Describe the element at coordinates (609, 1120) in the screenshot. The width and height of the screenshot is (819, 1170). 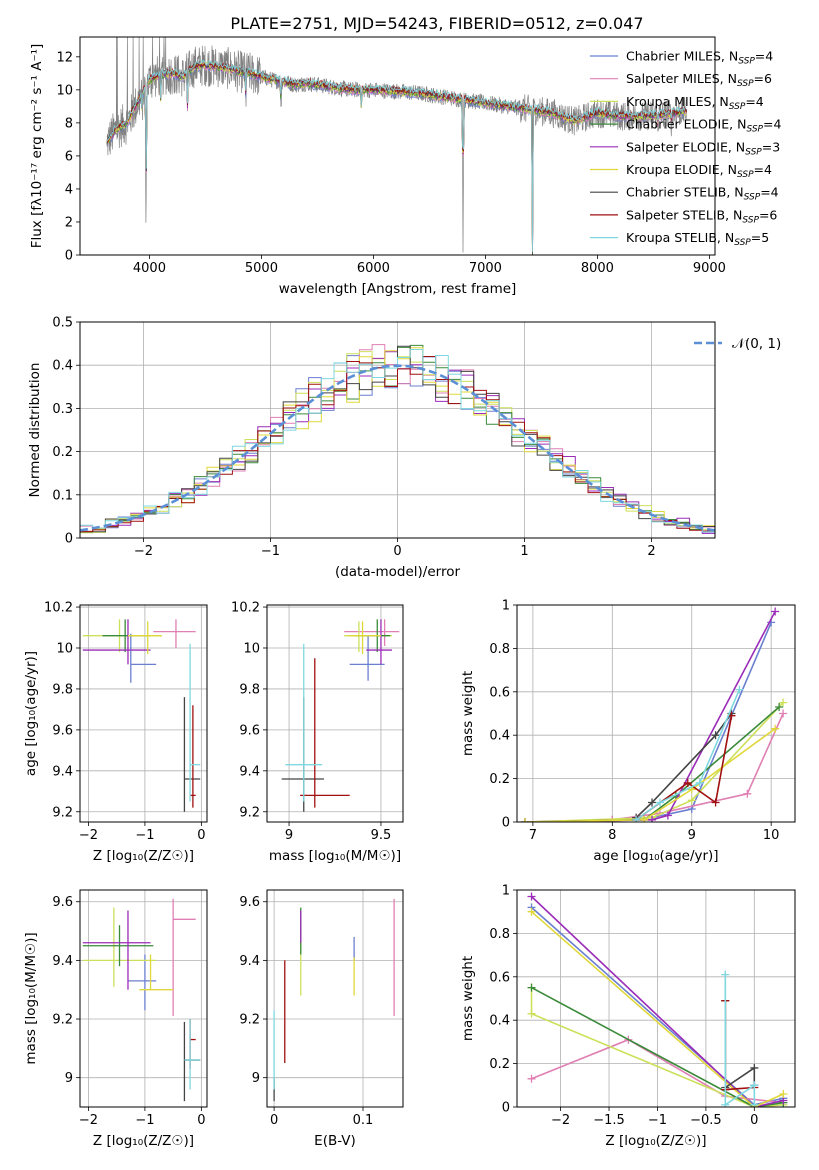
I see `x-tick-label: −1.5` at that location.